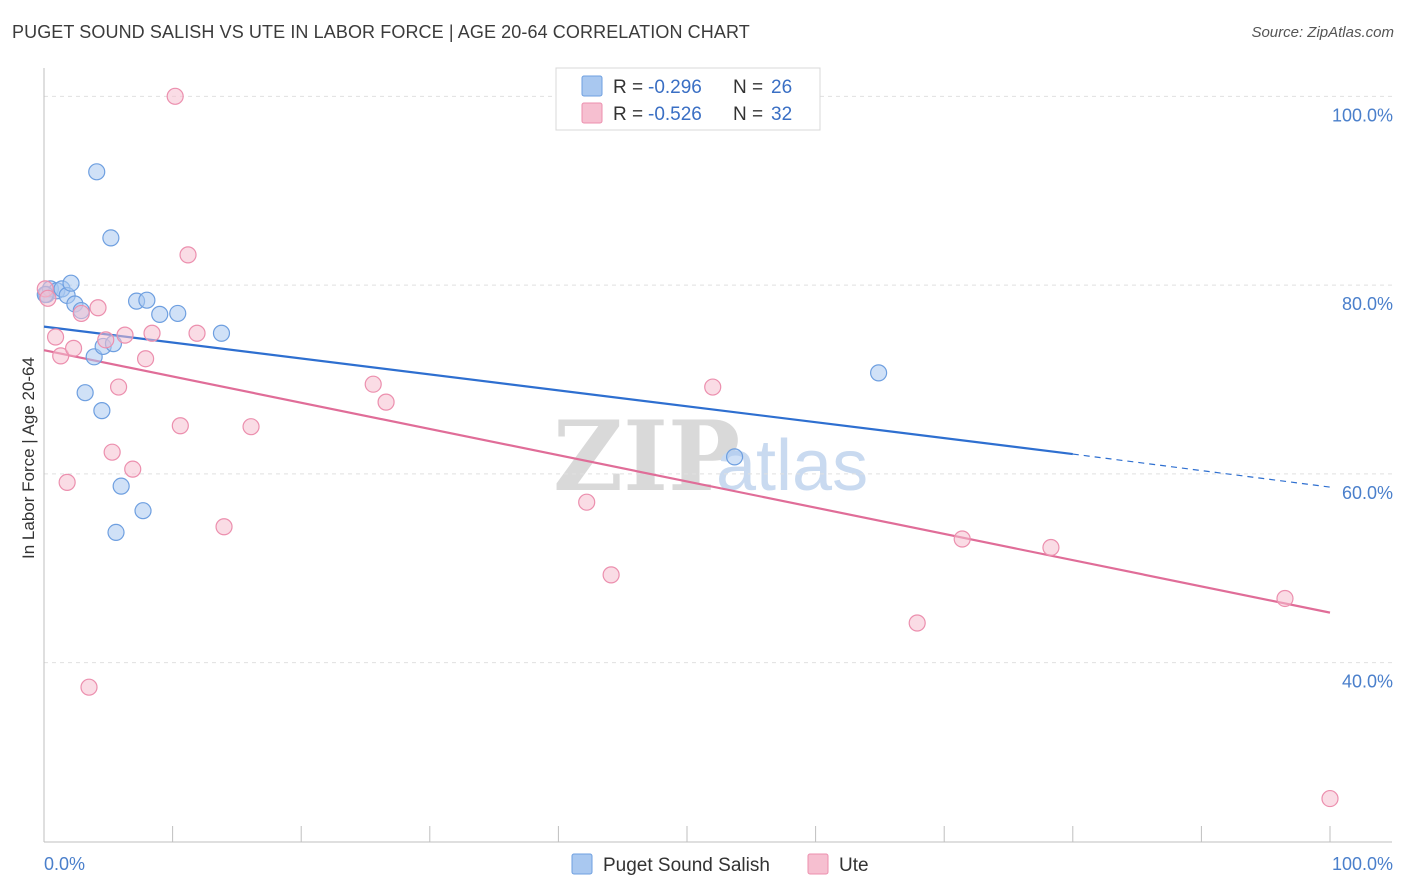  Describe the element at coordinates (686, 865) in the screenshot. I see `legend-label-blue: Puget Sound Salish` at that location.